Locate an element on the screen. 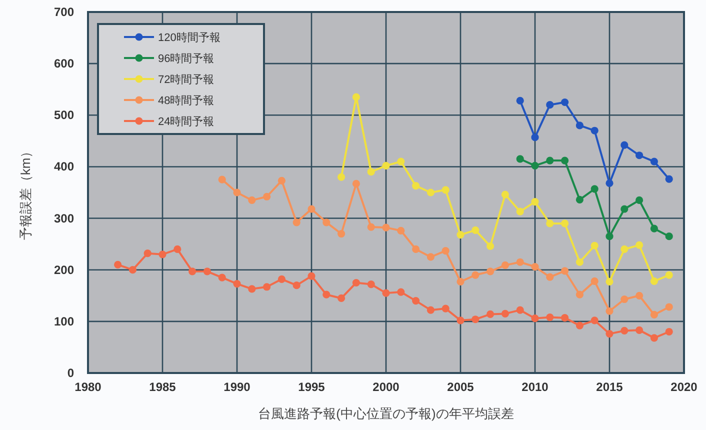 The image size is (706, 430). x-tick-label: 2020 is located at coordinates (684, 387).